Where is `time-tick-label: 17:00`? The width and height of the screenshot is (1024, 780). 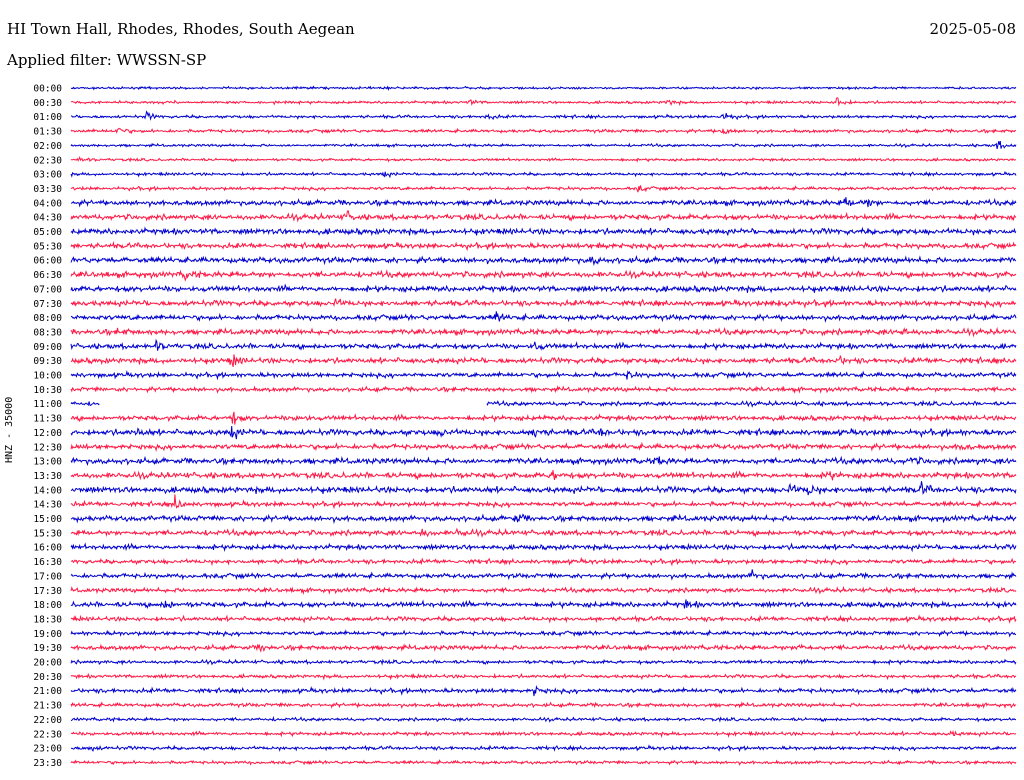 time-tick-label: 17:00 is located at coordinates (47, 576).